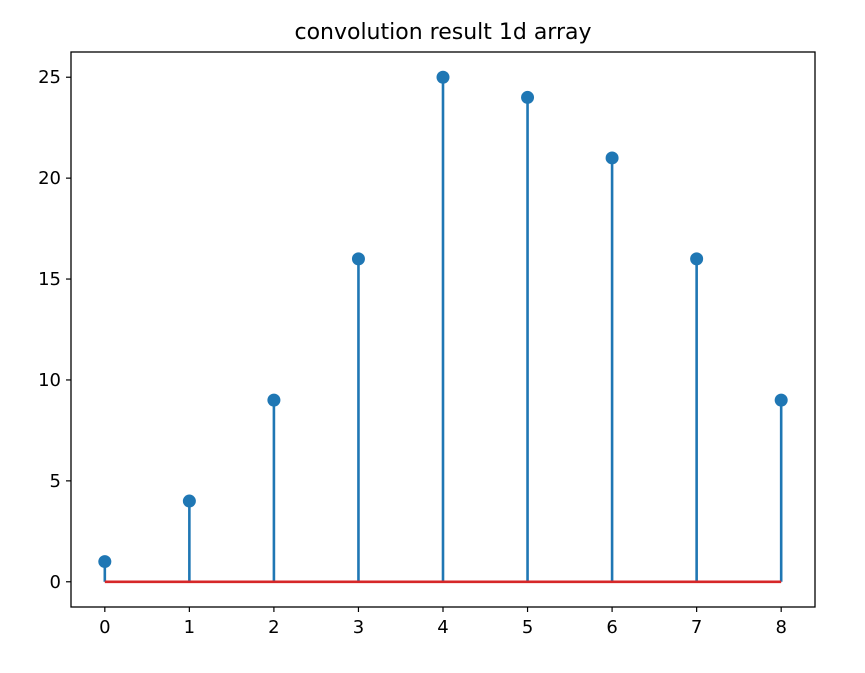  What do you see at coordinates (104, 627) in the screenshot?
I see `x-tick-label: 0` at bounding box center [104, 627].